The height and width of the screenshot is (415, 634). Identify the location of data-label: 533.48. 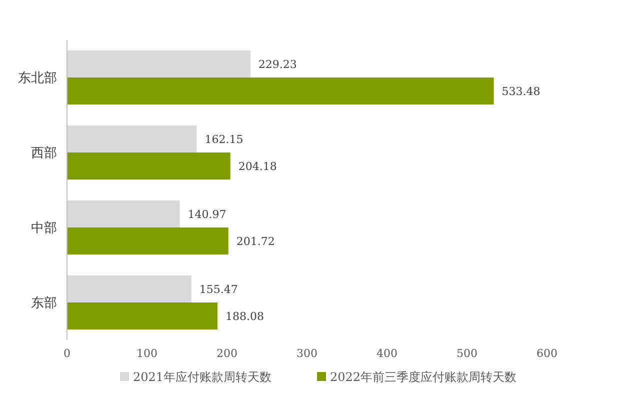
(521, 91).